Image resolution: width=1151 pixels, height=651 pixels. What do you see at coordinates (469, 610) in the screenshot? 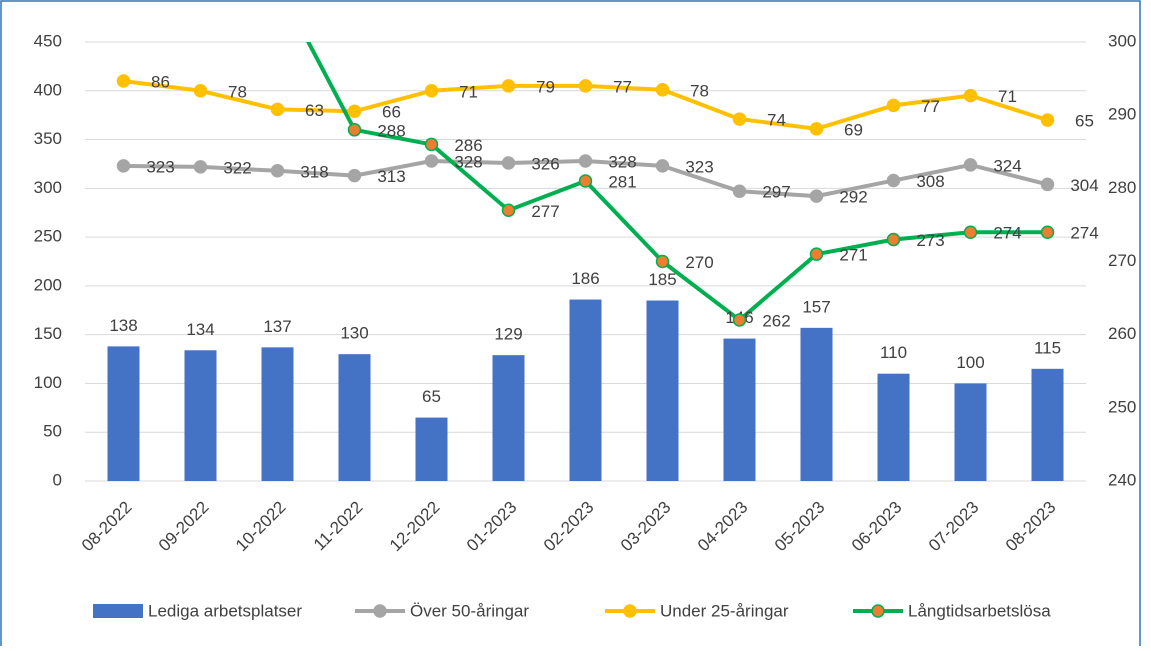
I see `legend-label: Över 50-åringar` at bounding box center [469, 610].